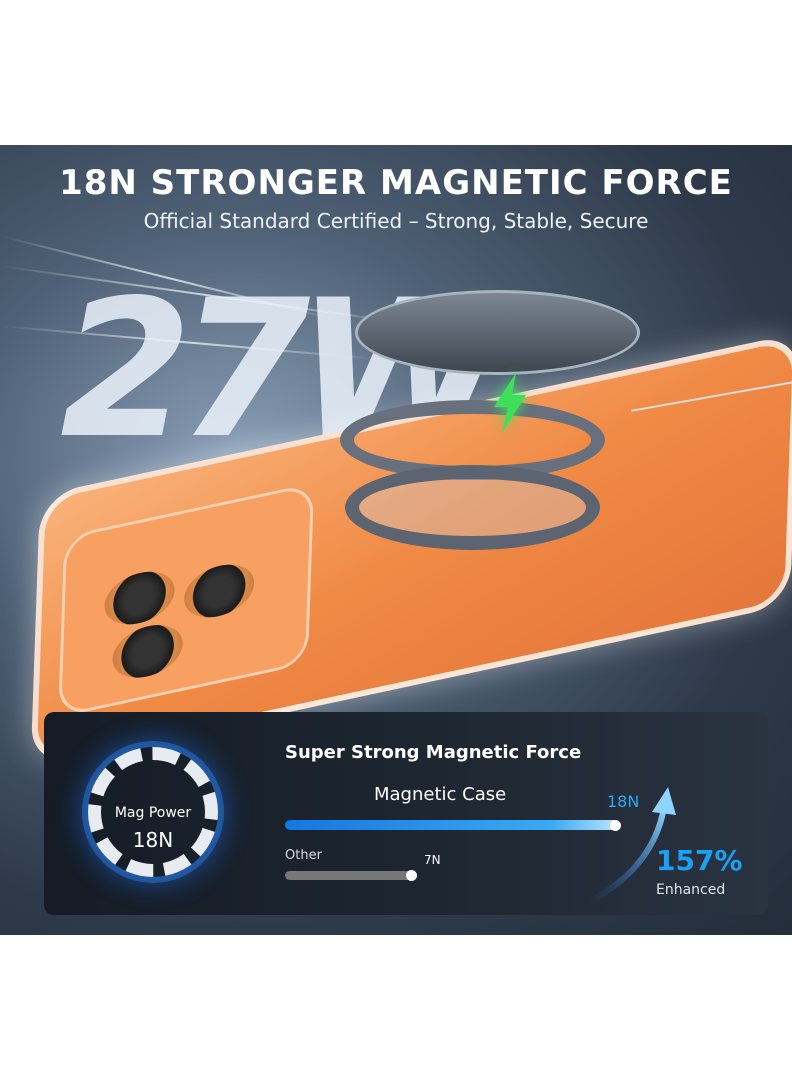 This screenshot has width=792, height=1080. I want to click on camera-module, so click(186, 600).